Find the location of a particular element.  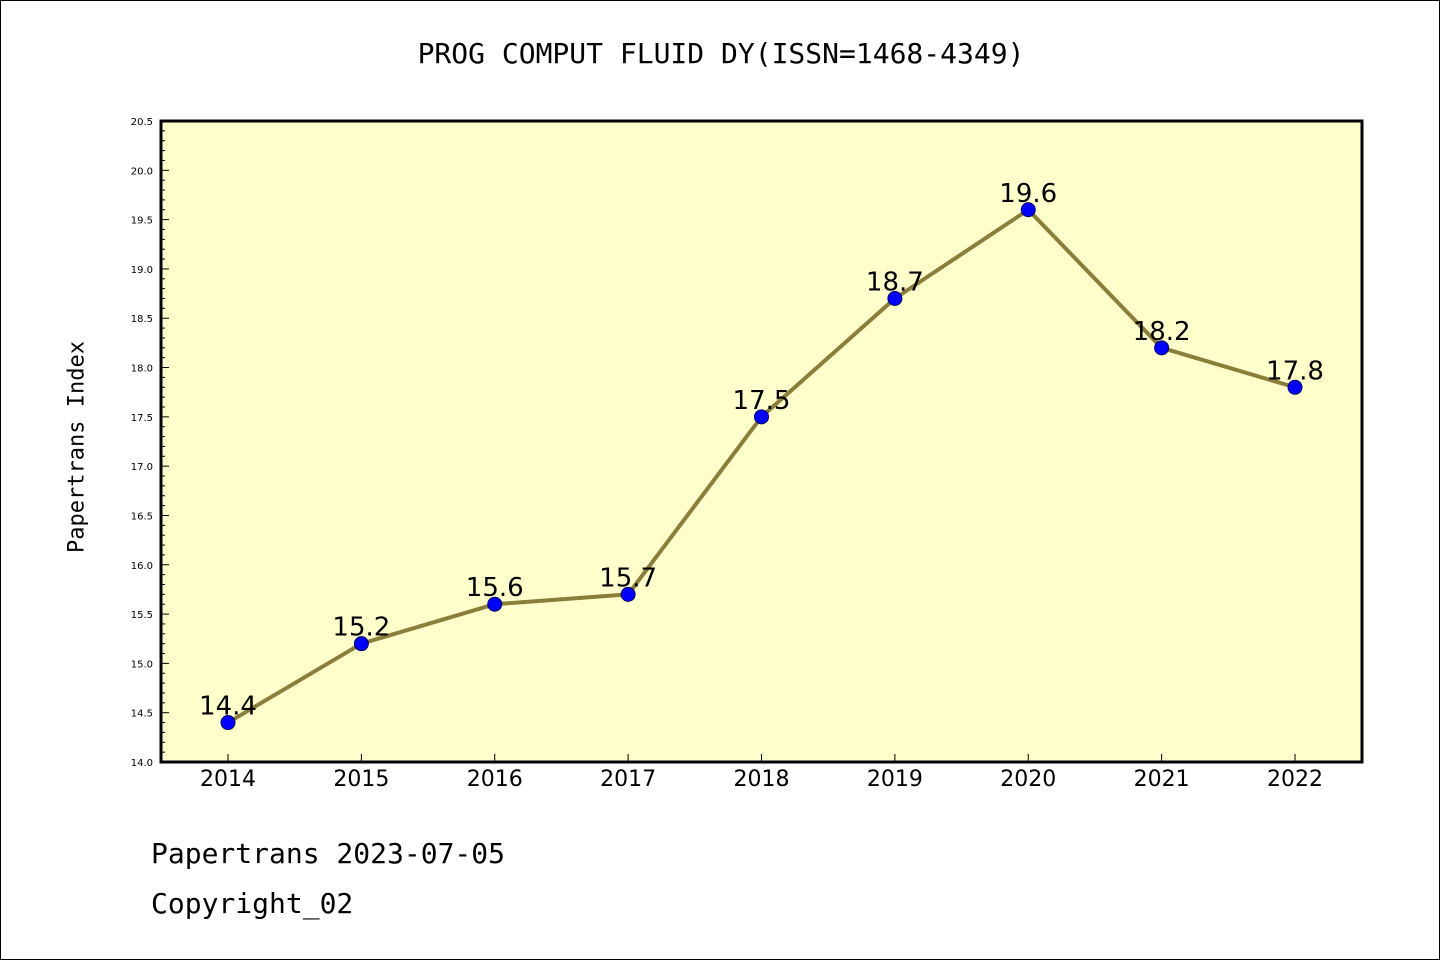

data-label: 17.8 is located at coordinates (1295, 371).